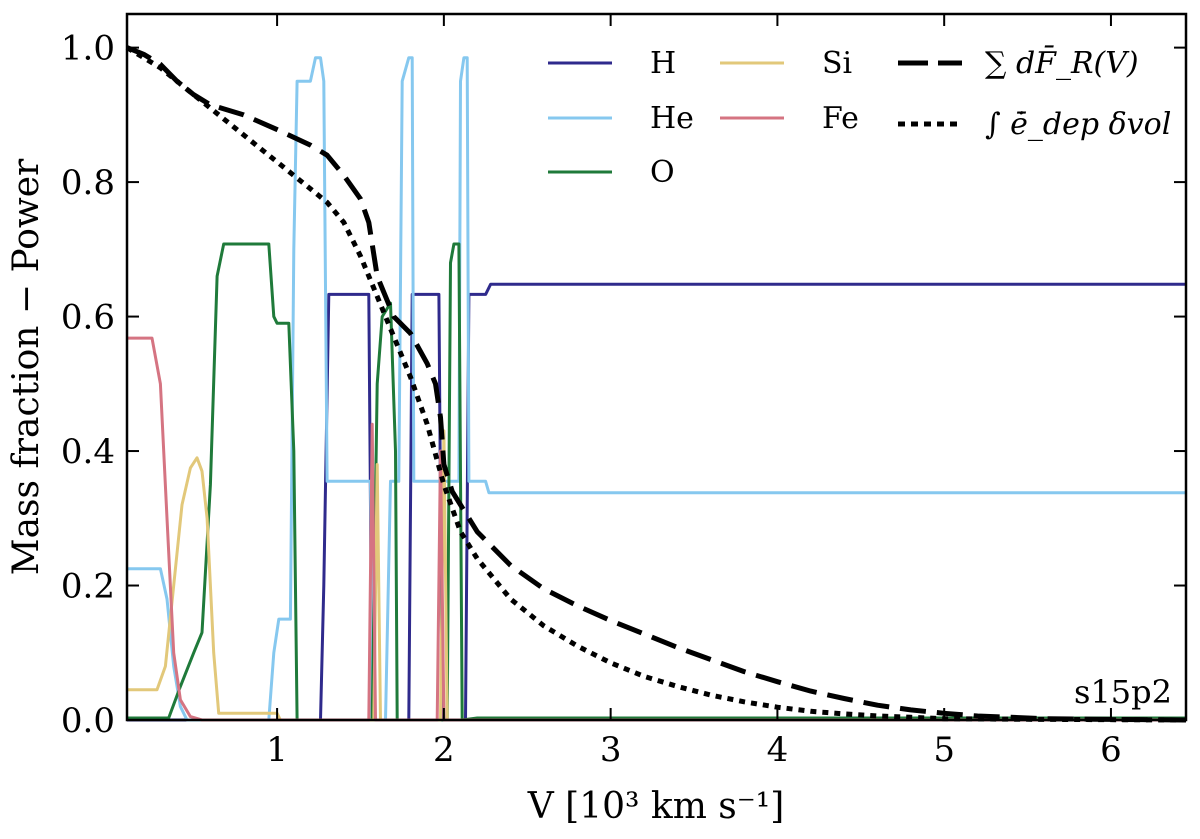 This screenshot has height=839, width=1200. What do you see at coordinates (88, 721) in the screenshot?
I see `y-tick-label-0.0: 0.0` at bounding box center [88, 721].